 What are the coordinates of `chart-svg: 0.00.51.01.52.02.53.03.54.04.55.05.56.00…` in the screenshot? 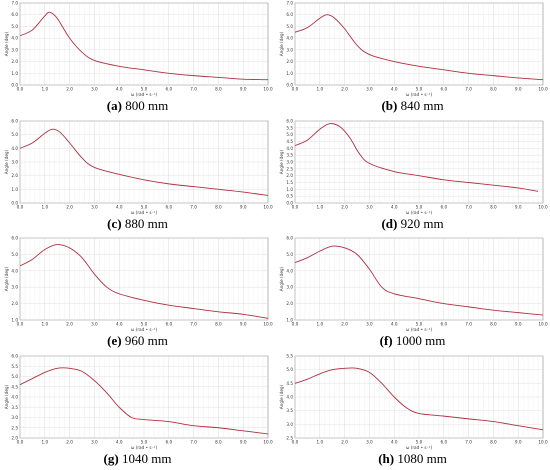 It's located at (413, 166).